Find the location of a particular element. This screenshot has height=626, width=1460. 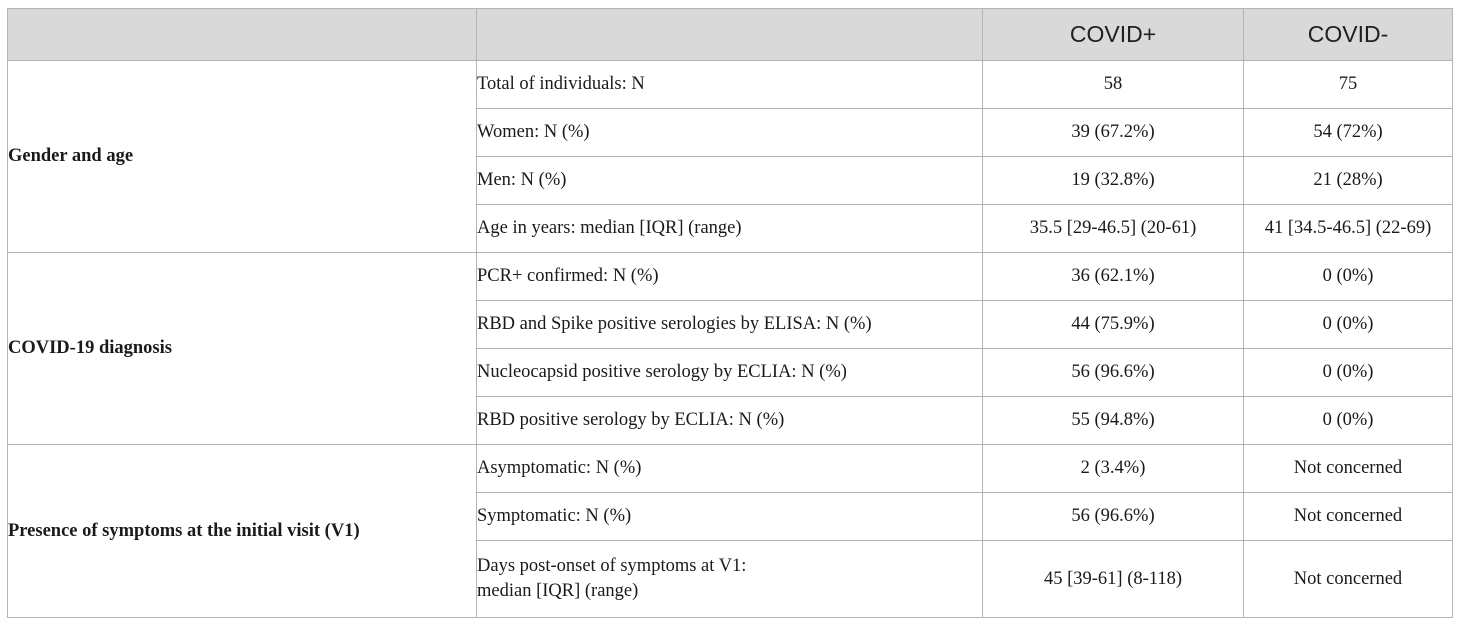

covid-negative-value: 54 (72%) is located at coordinates (1348, 132).